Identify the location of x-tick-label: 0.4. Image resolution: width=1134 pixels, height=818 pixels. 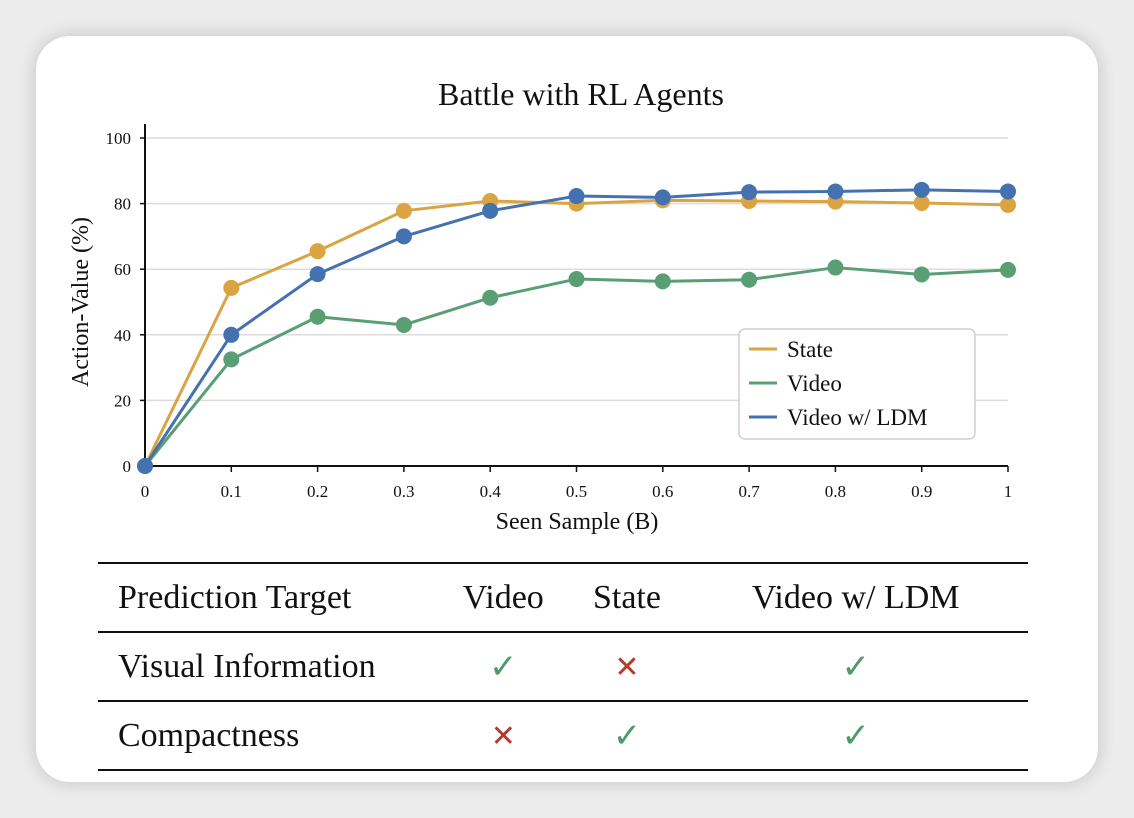
(491, 491).